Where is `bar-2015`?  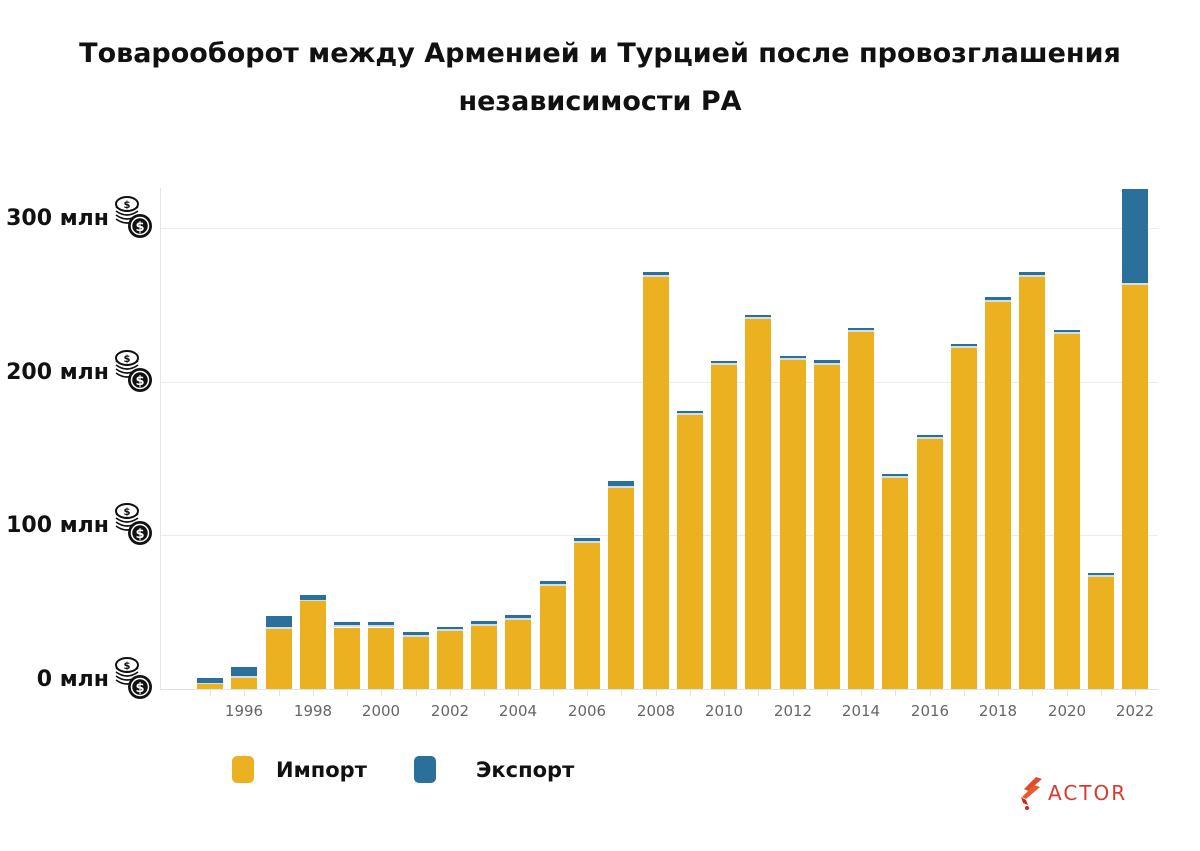 bar-2015 is located at coordinates (895, 581).